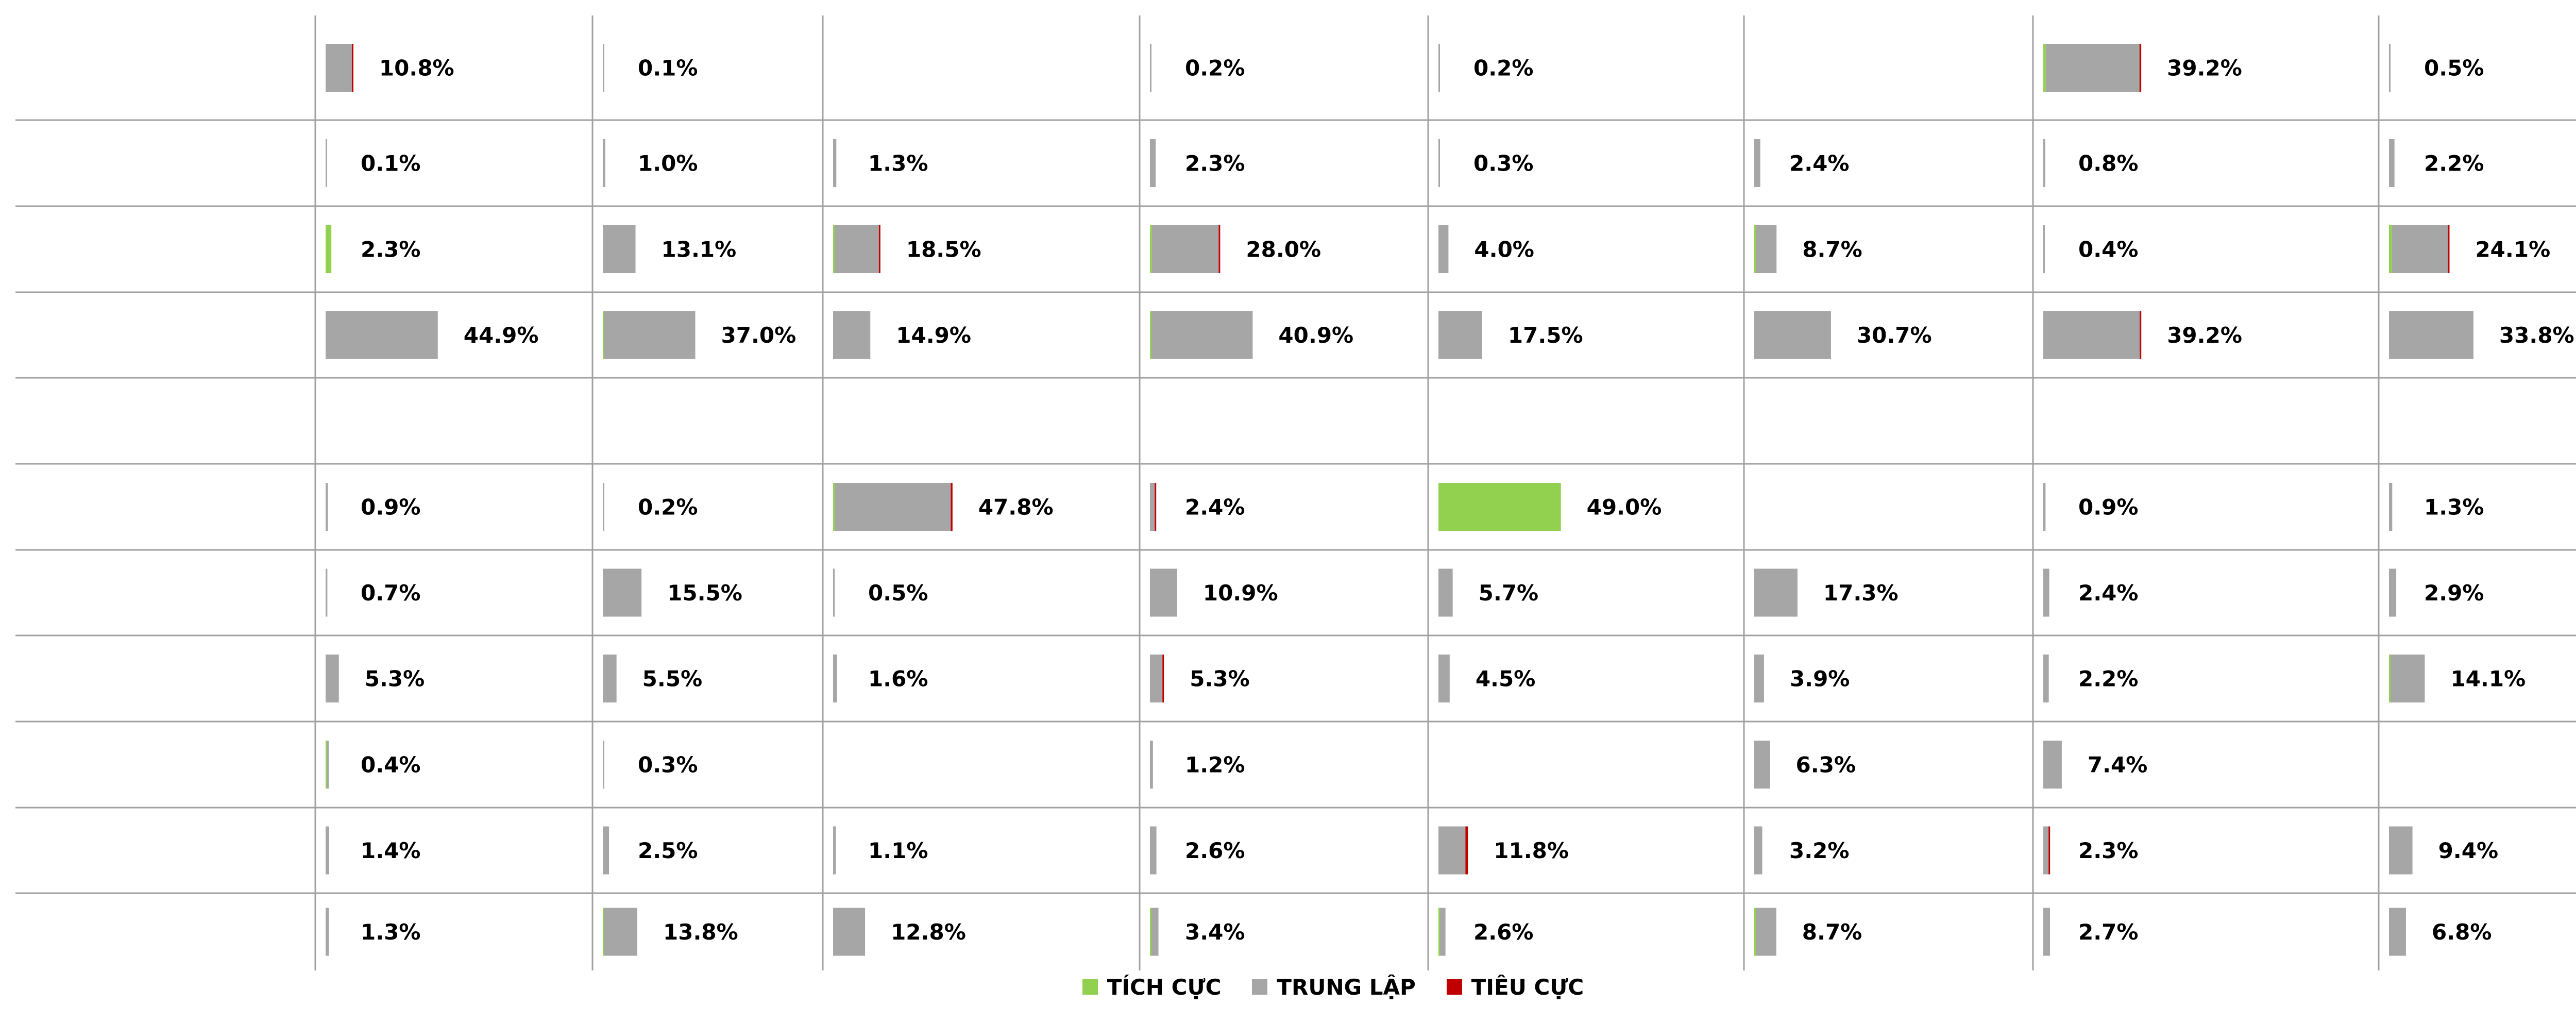 This screenshot has height=1022, width=2576. What do you see at coordinates (1283, 249) in the screenshot?
I see `value-label: 28.0%` at bounding box center [1283, 249].